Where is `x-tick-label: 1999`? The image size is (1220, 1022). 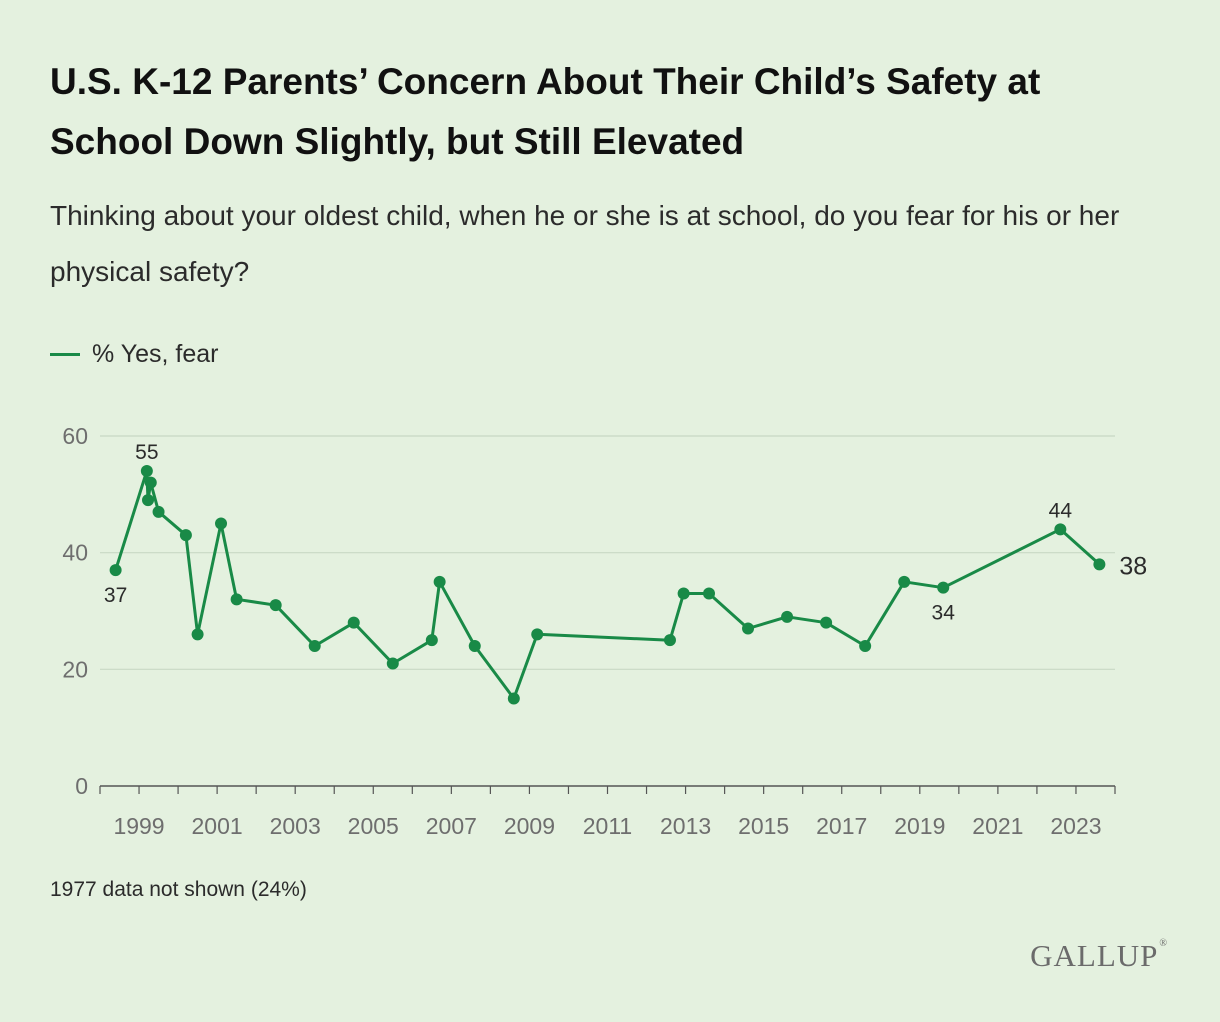
x-tick-label: 1999 is located at coordinates (138, 826).